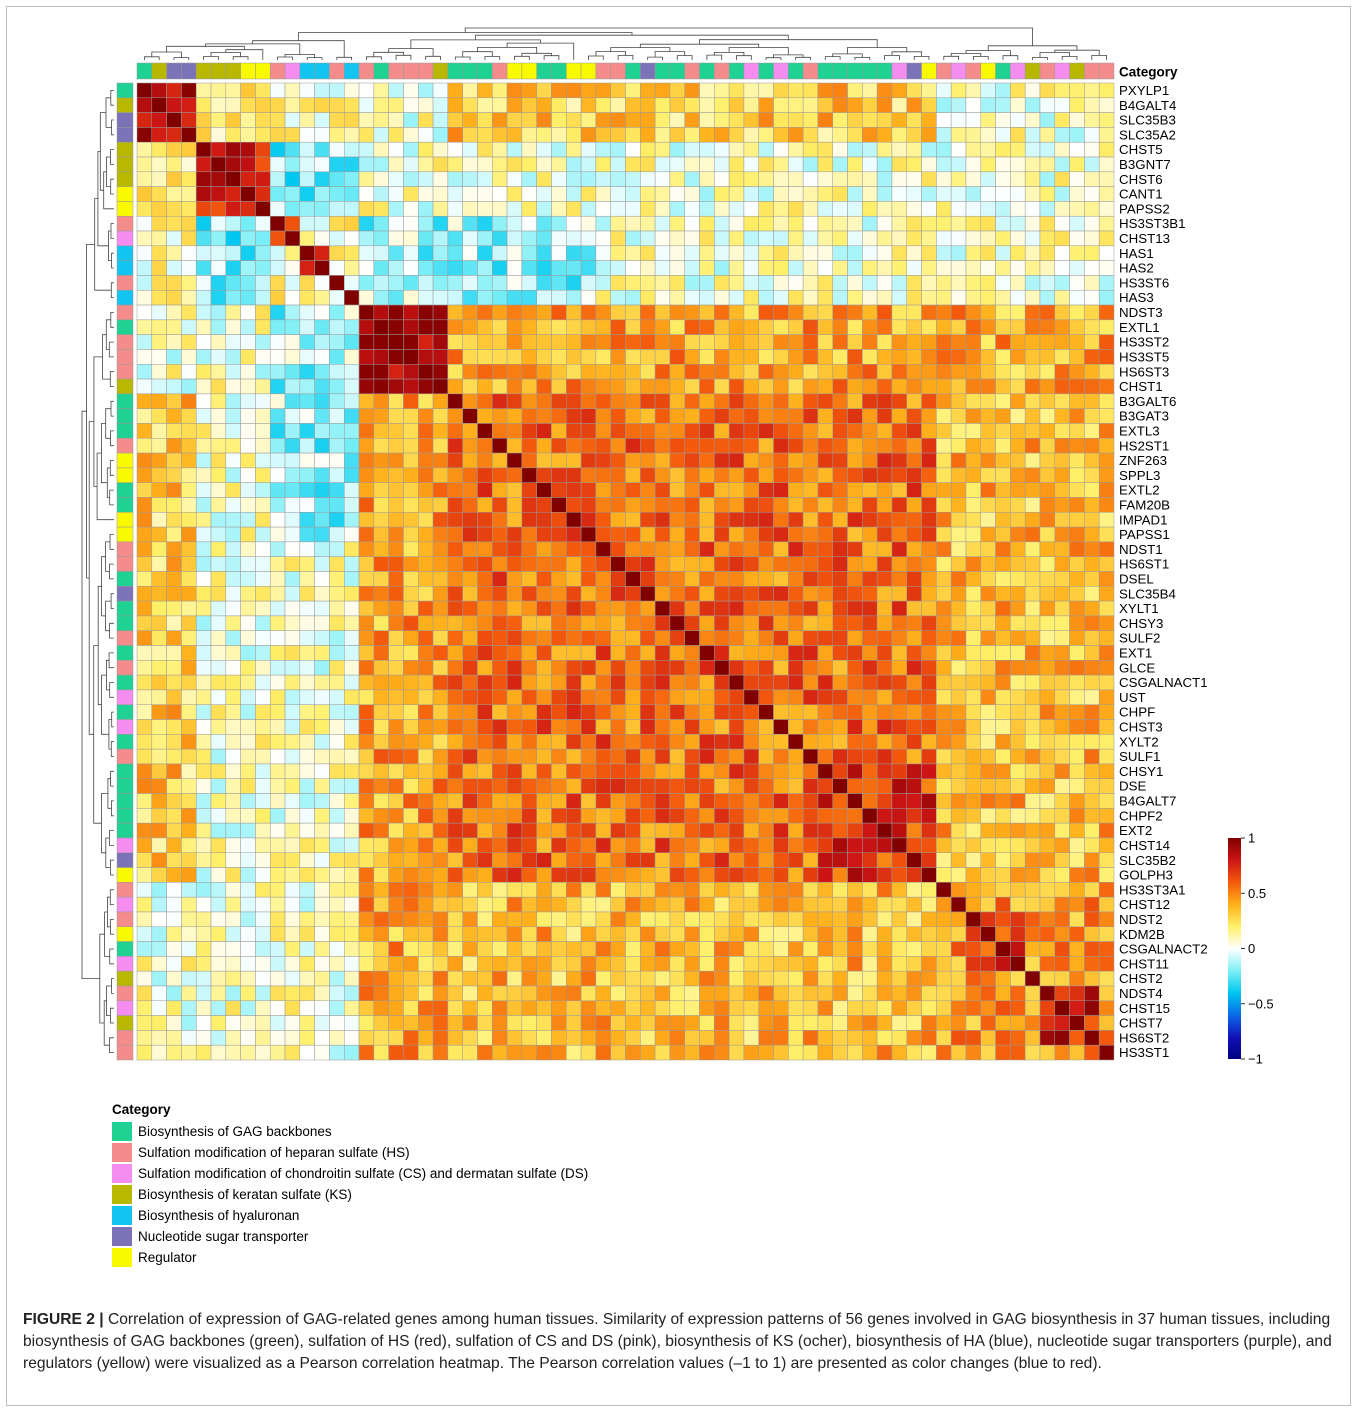 This screenshot has height=1411, width=1357. Describe the element at coordinates (1144, 564) in the screenshot. I see `row-label: HS6ST1` at that location.